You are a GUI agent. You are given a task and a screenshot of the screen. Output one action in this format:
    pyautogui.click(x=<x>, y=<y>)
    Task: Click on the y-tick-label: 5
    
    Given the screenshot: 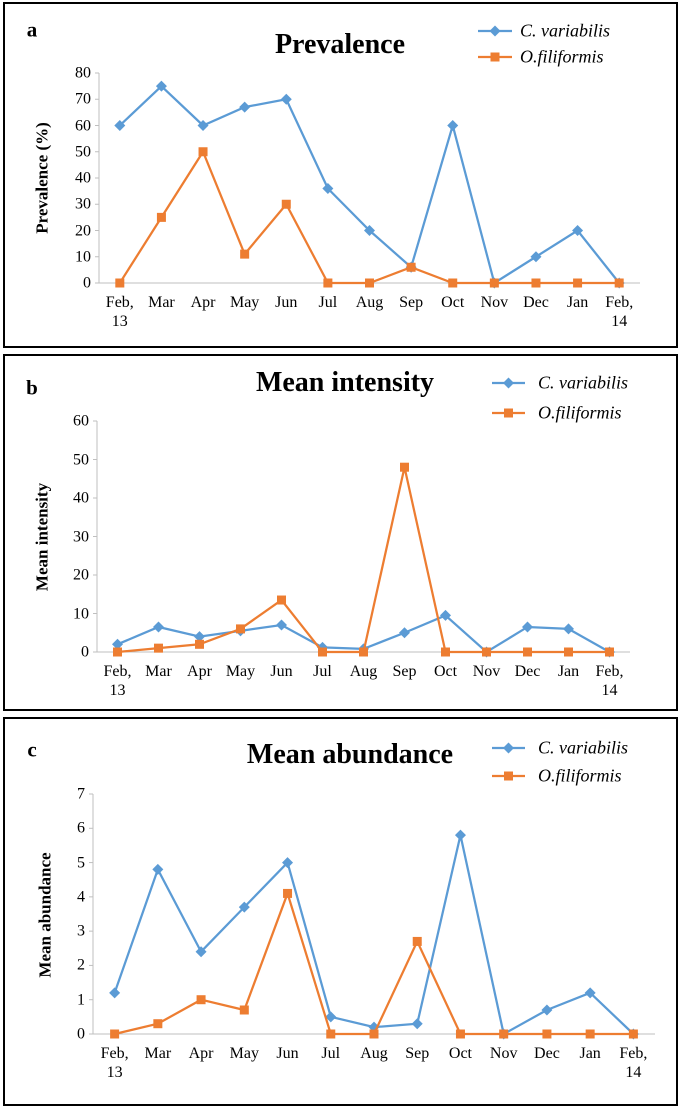 What is the action you would take?
    pyautogui.click(x=81, y=863)
    